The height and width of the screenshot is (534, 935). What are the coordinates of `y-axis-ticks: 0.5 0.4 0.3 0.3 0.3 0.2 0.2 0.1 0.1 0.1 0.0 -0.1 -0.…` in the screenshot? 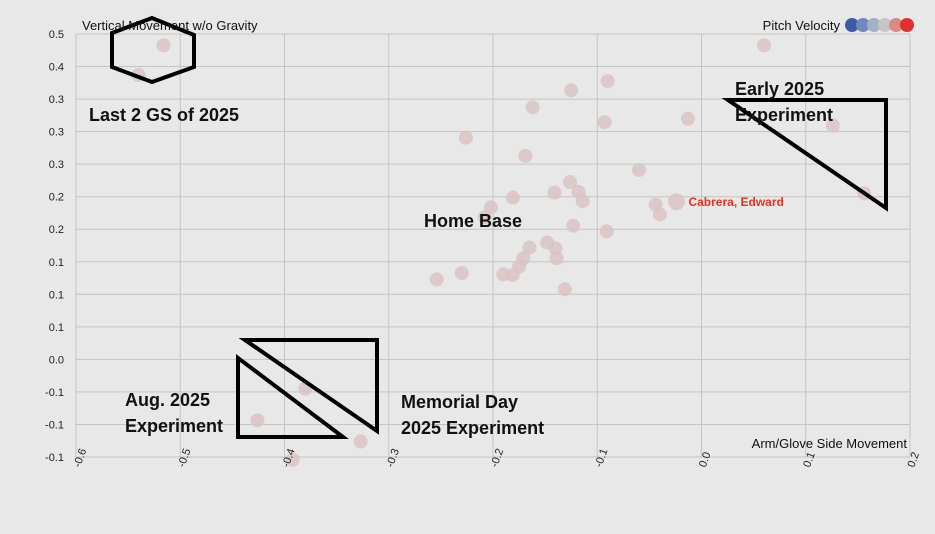 It's located at (54, 246).